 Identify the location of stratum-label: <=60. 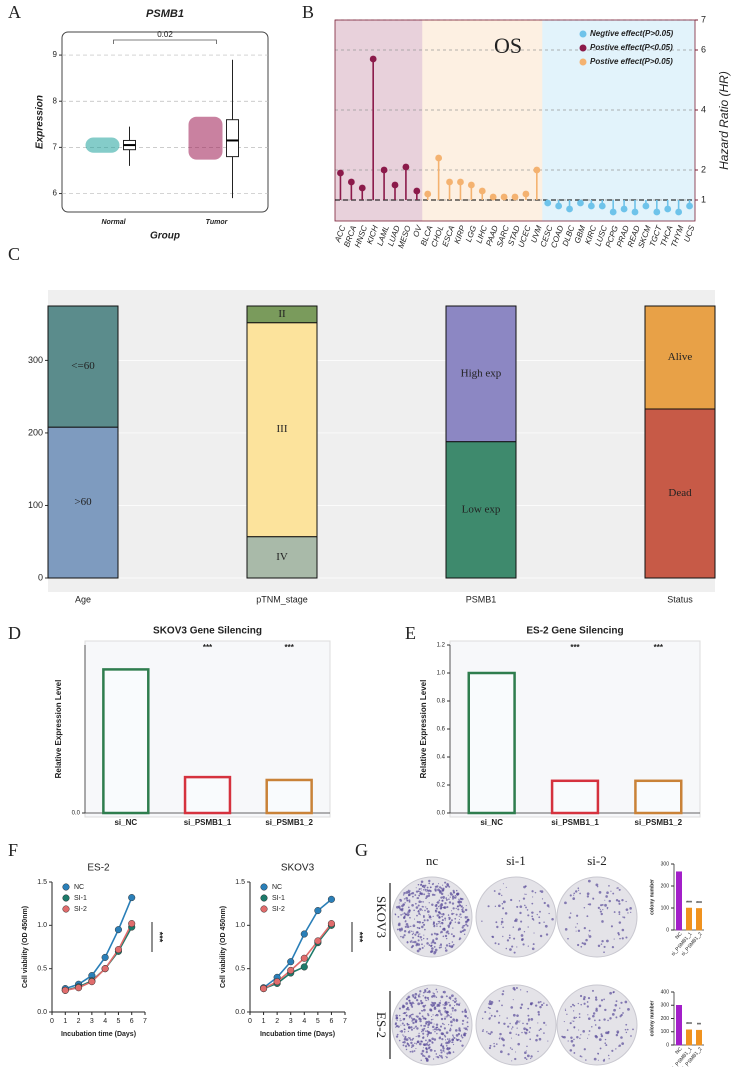
(83, 366).